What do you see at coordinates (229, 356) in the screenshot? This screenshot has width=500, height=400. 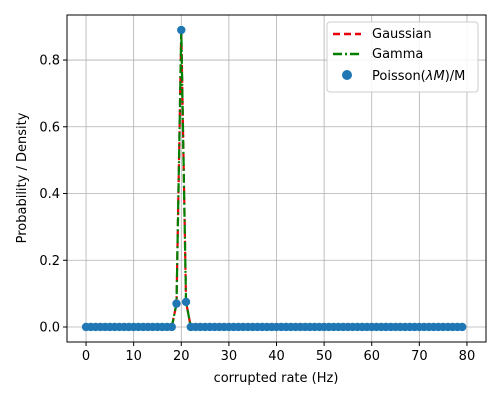 I see `x-tick-label: 30` at bounding box center [229, 356].